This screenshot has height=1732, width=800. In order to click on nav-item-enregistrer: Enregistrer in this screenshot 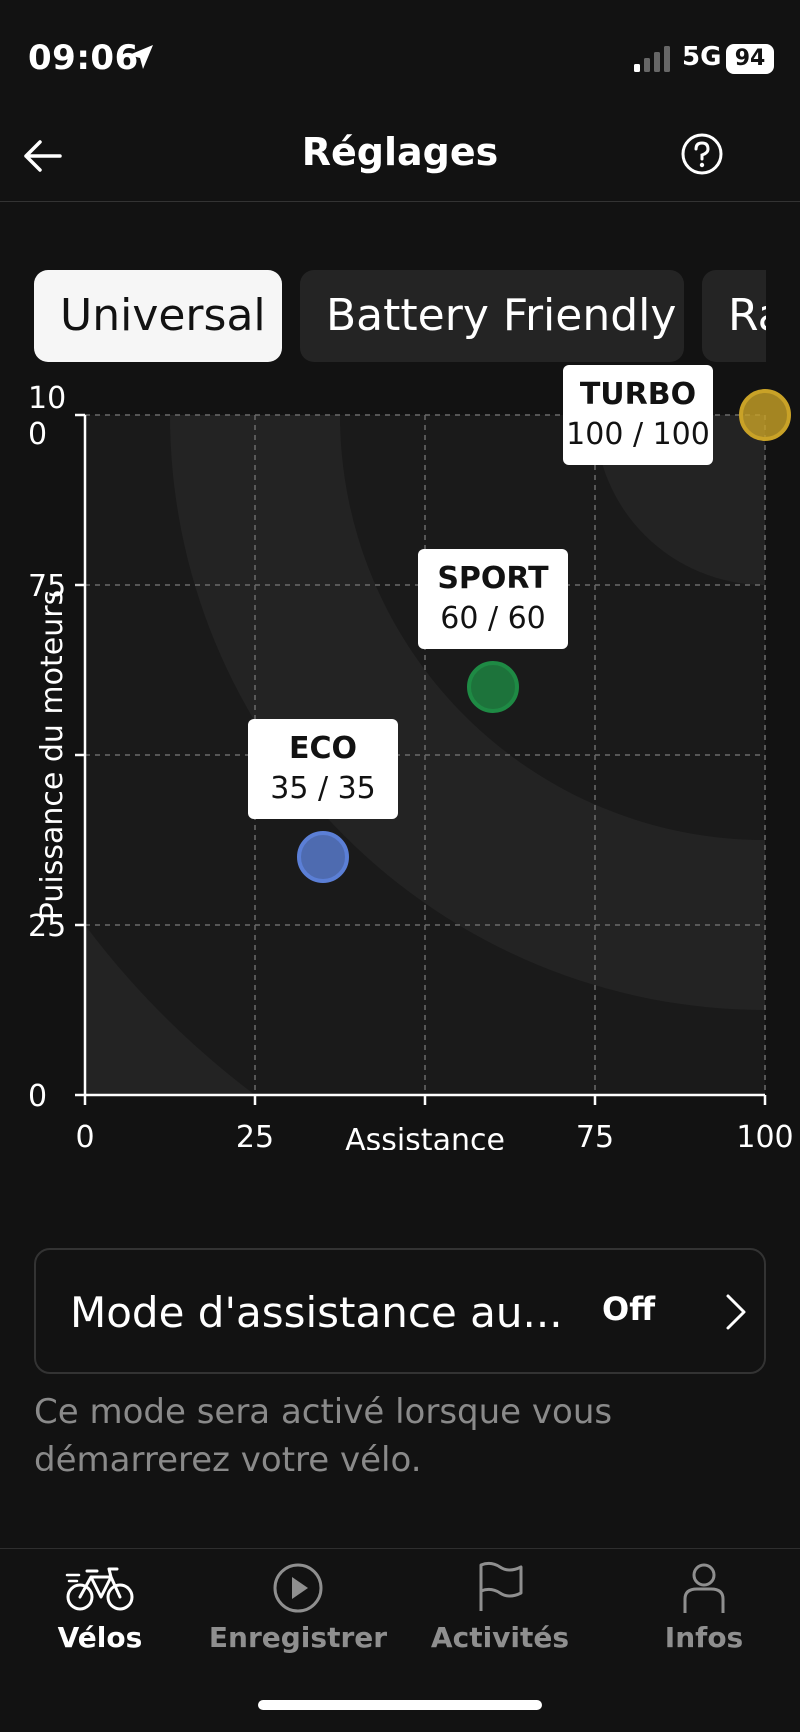, I will do `click(298, 1621)`.